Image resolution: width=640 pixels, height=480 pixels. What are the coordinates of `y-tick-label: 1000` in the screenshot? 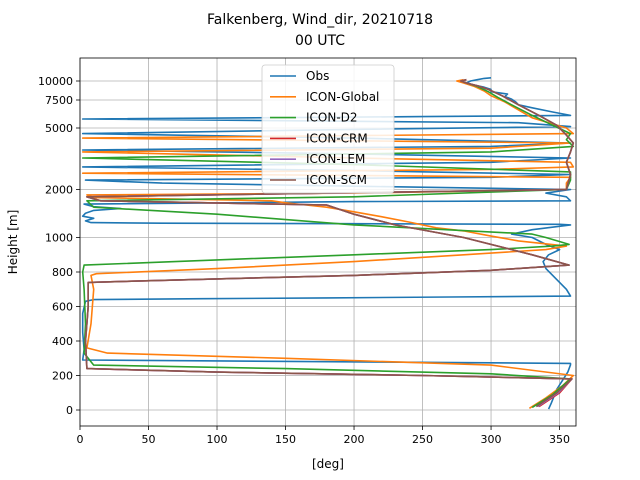 It's located at (59, 238).